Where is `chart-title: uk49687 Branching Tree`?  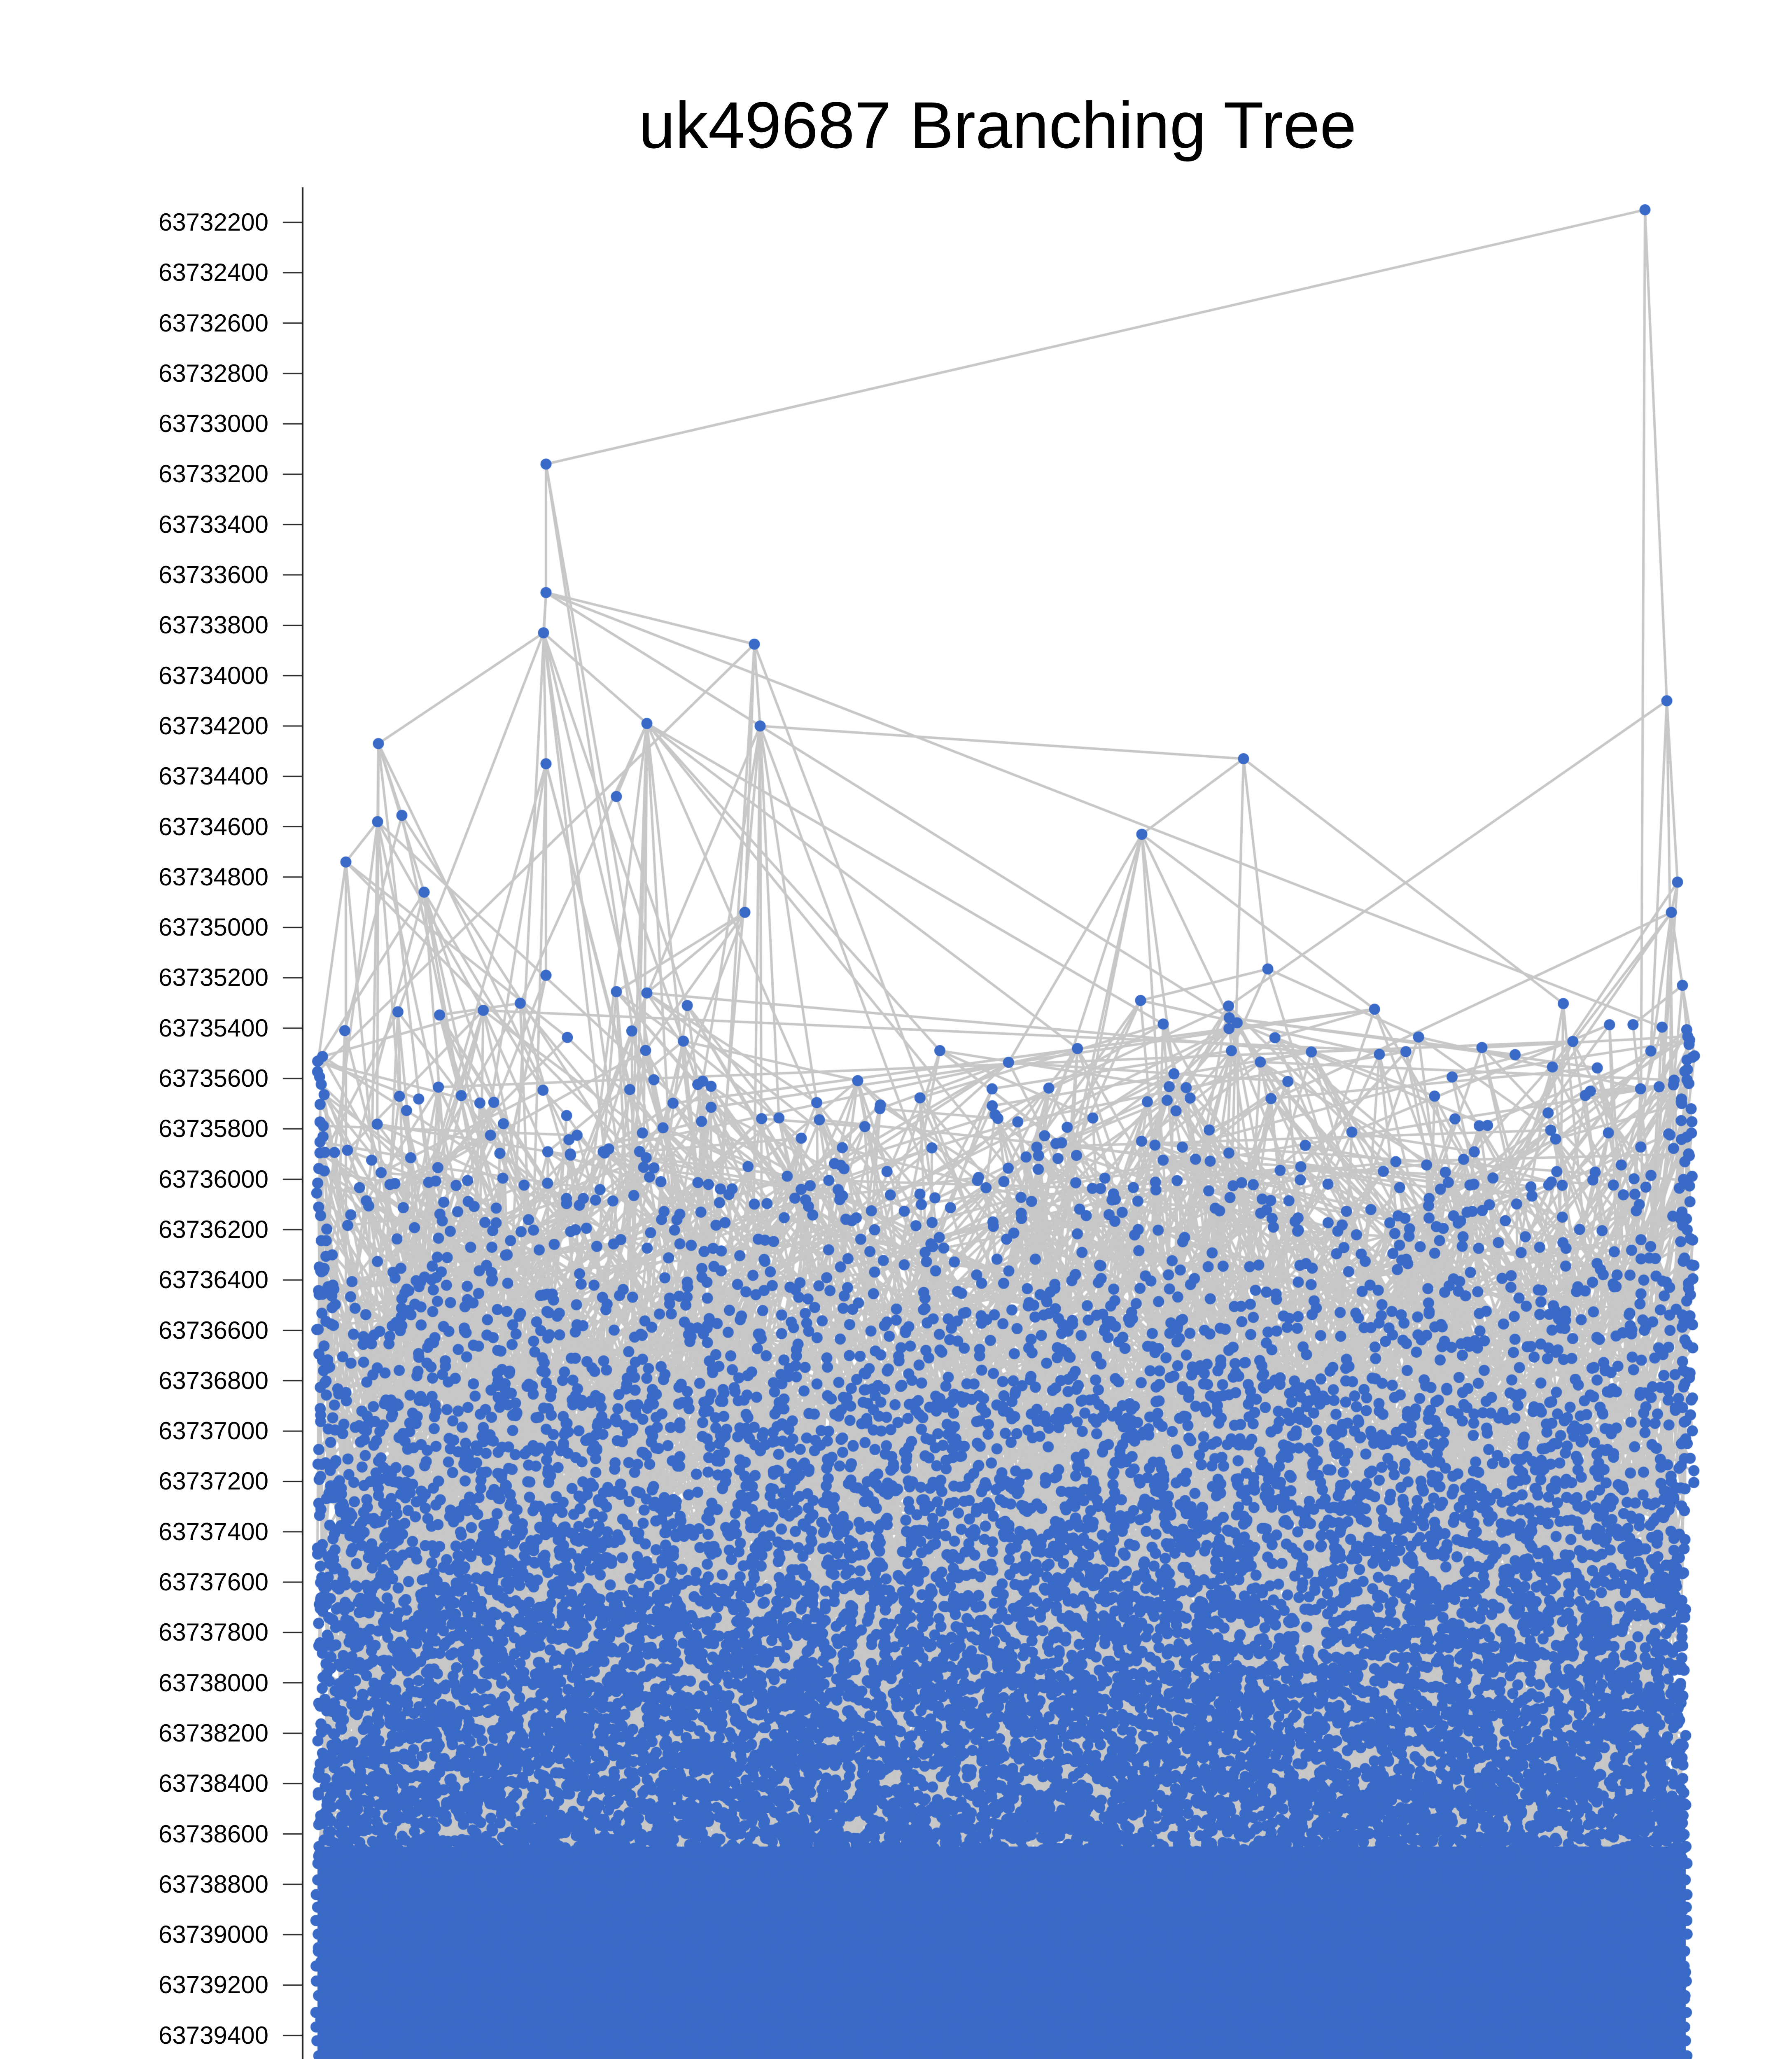
chart-title: uk49687 Branching Tree is located at coordinates (997, 125).